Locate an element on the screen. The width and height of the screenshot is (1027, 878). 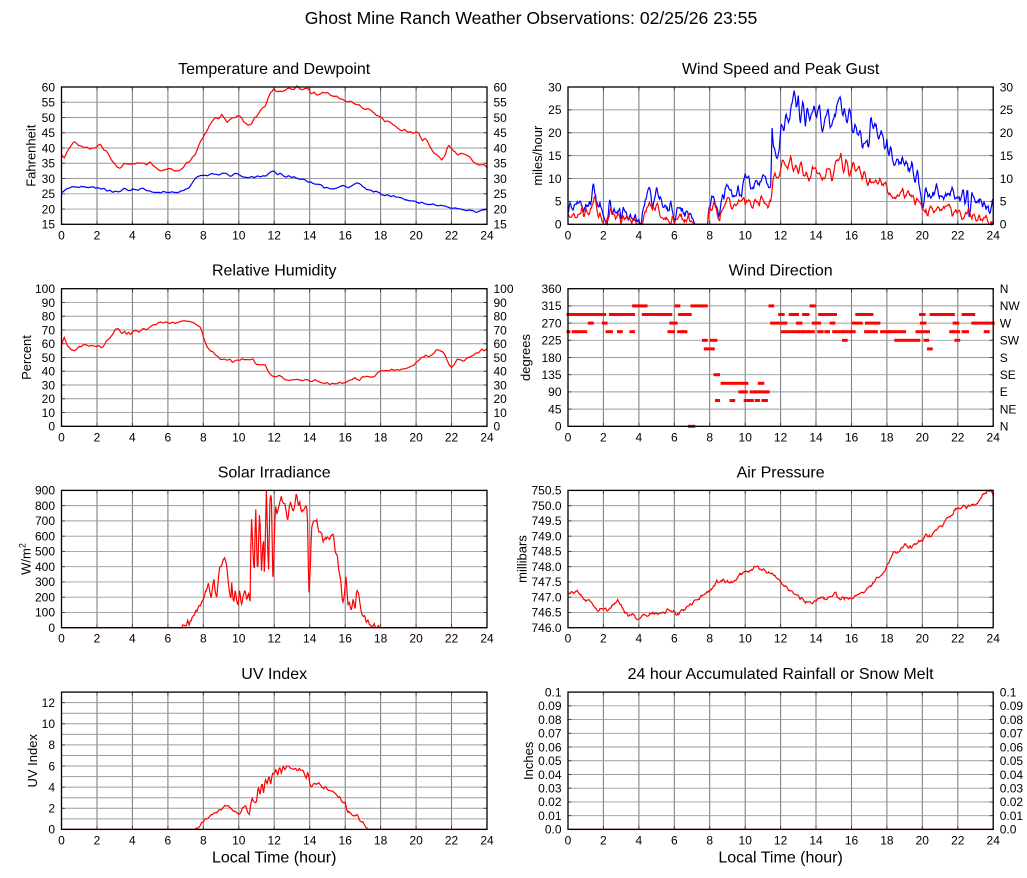
svg-text: SE is located at coordinates (1008, 375).